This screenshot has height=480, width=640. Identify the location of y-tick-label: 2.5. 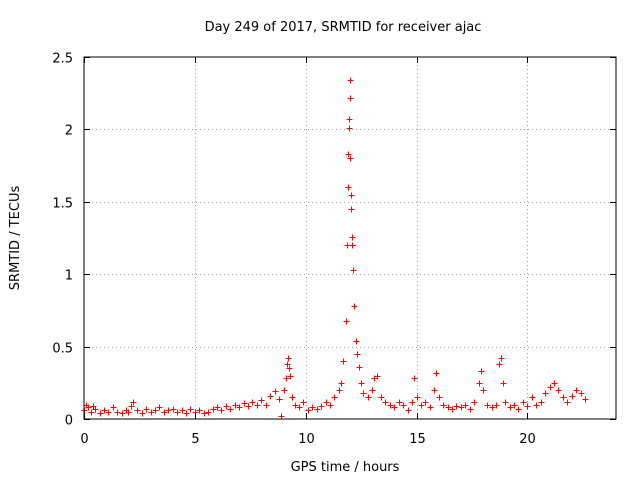
(62, 59).